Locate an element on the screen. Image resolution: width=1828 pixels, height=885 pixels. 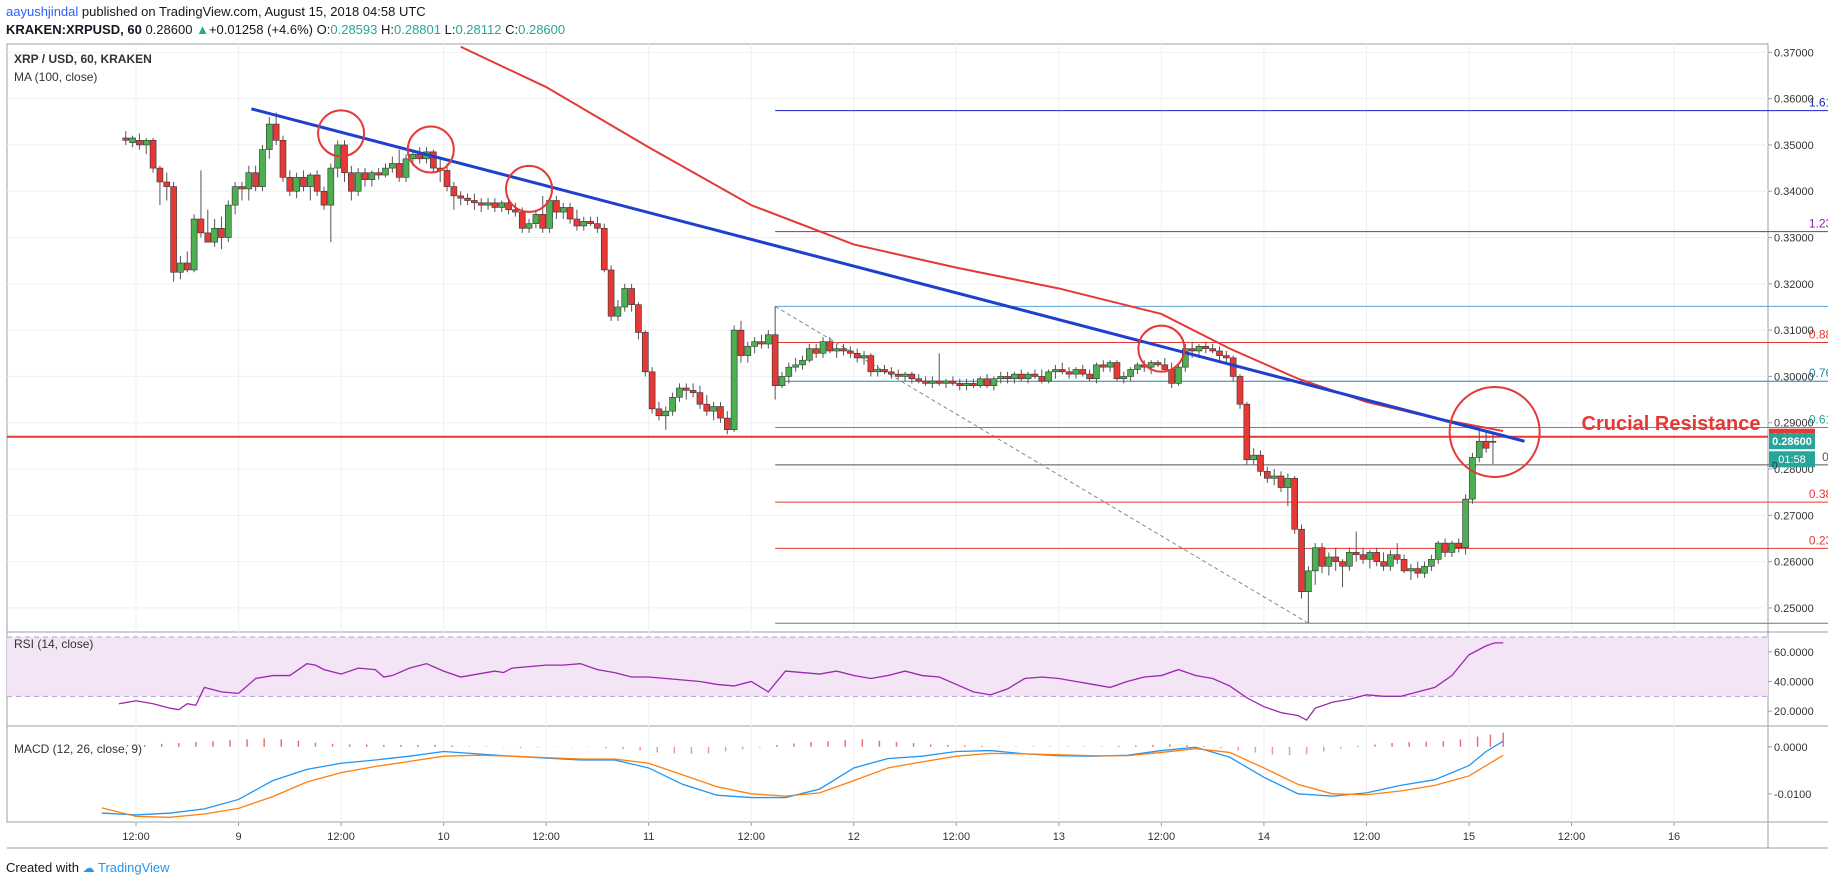
countdown-badge is located at coordinates (1792, 459).